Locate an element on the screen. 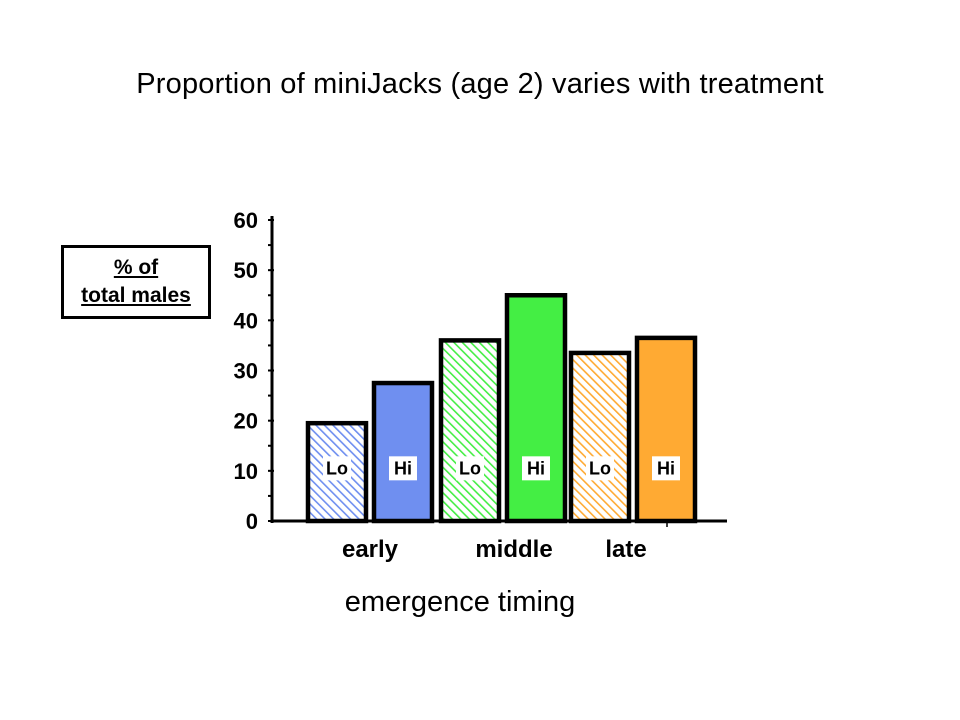 Image resolution: width=960 pixels, height=720 pixels. y-tick-label: 10 is located at coordinates (246, 471).